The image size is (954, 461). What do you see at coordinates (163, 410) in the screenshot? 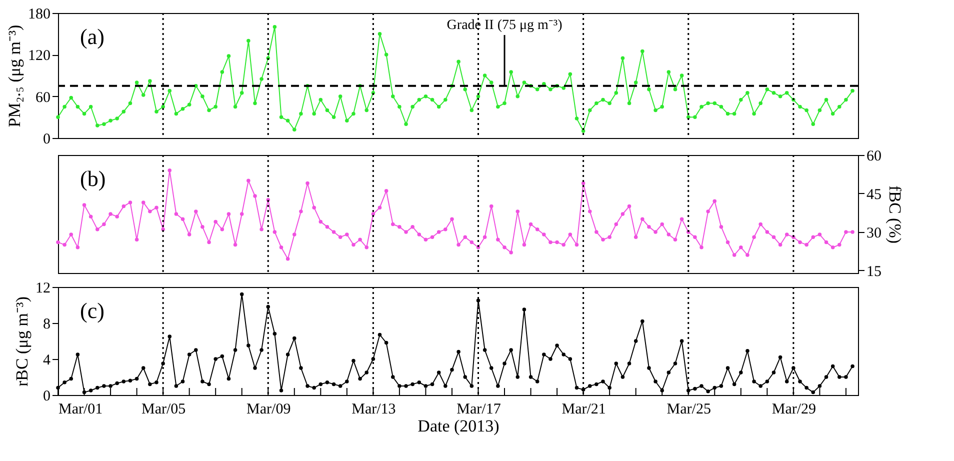
I see `x-tick-label: Mar/05` at bounding box center [163, 410].